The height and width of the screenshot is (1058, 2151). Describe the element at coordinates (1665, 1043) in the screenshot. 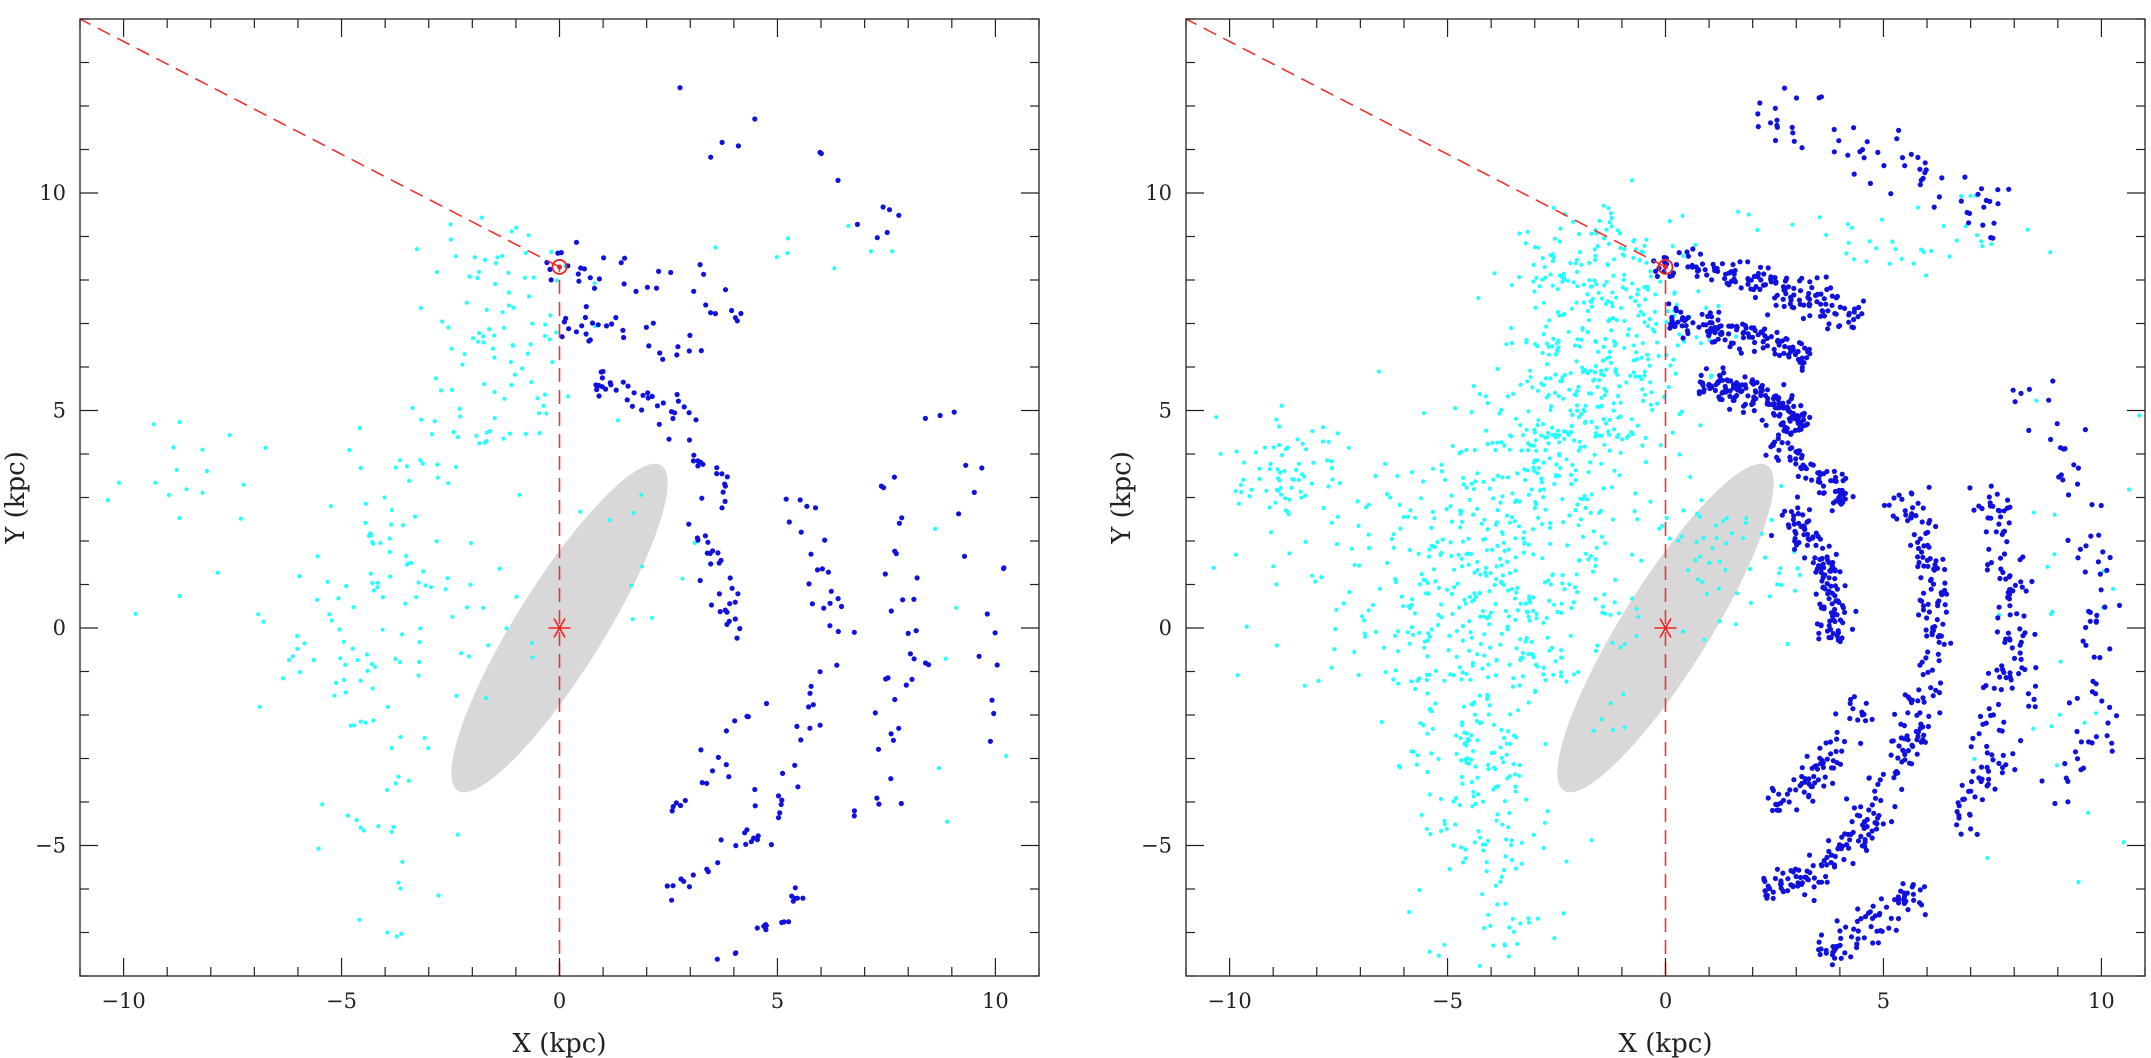

I see `x-axis-label: X (kpc)` at that location.